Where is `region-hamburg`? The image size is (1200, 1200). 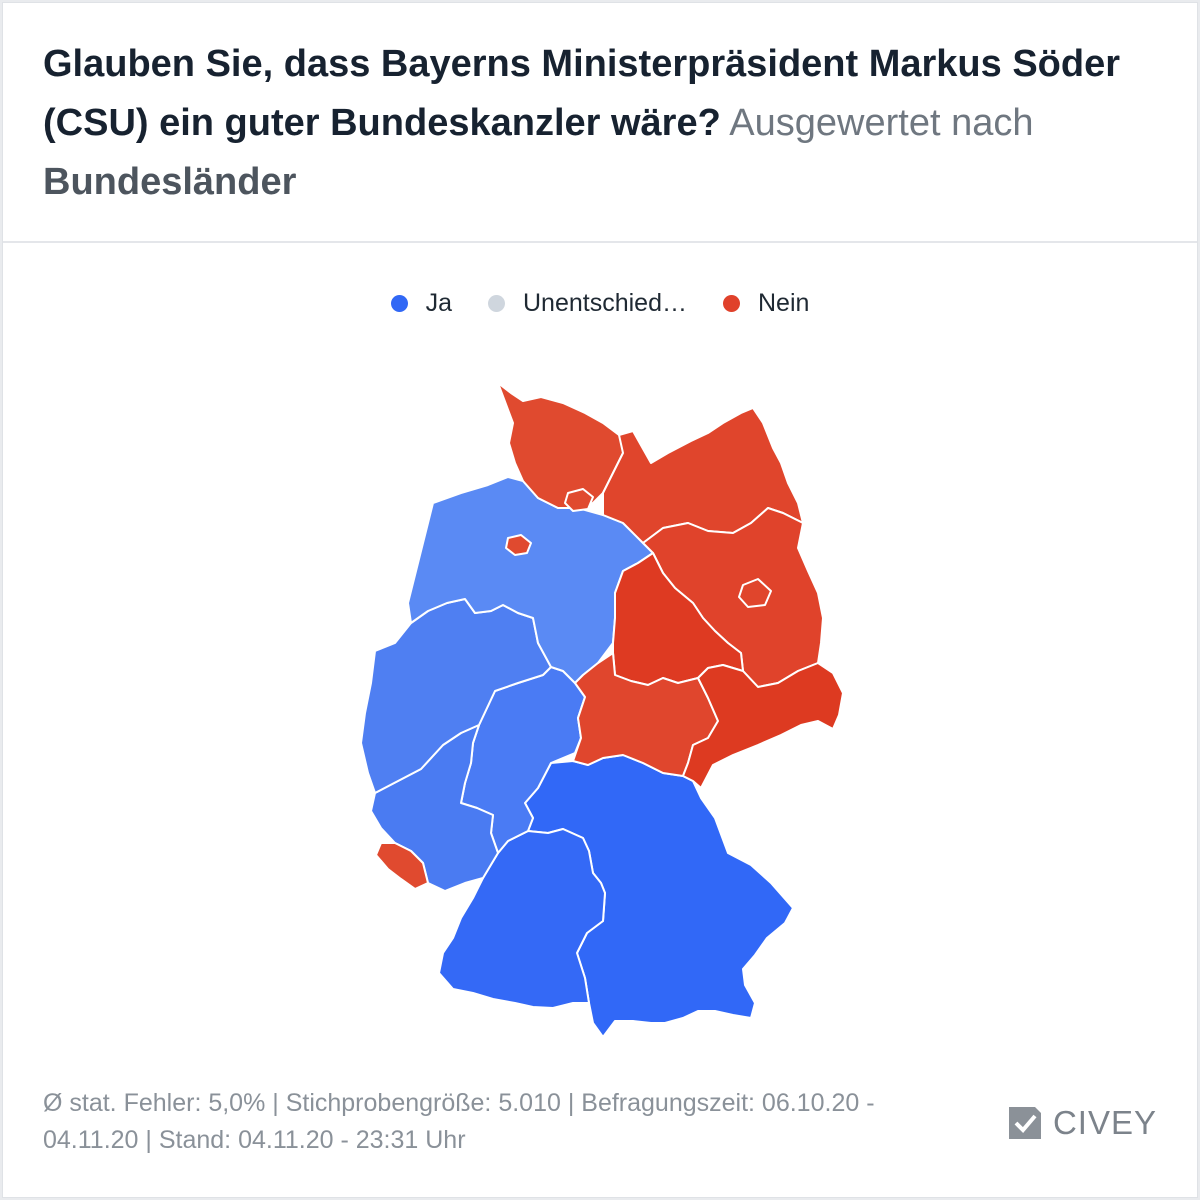 region-hamburg is located at coordinates (579, 500).